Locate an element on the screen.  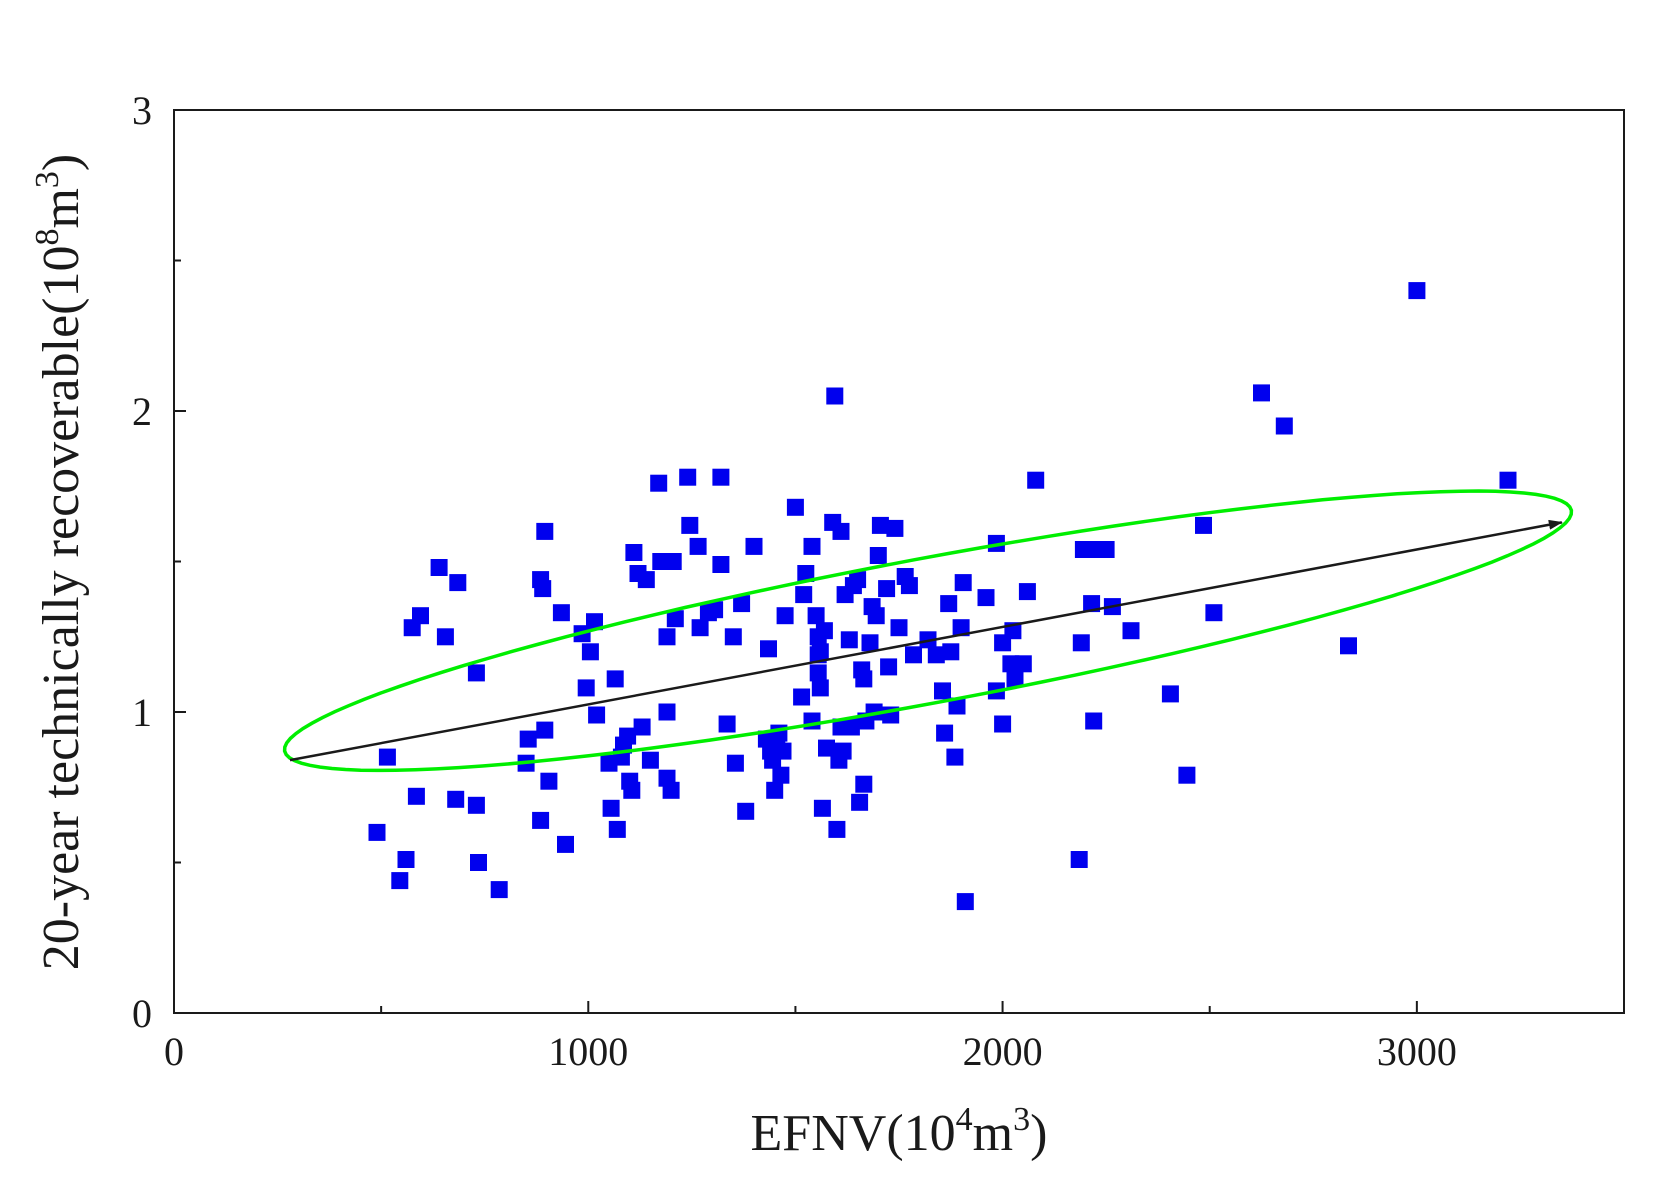
y-tick-label: 2 is located at coordinates (142, 411).